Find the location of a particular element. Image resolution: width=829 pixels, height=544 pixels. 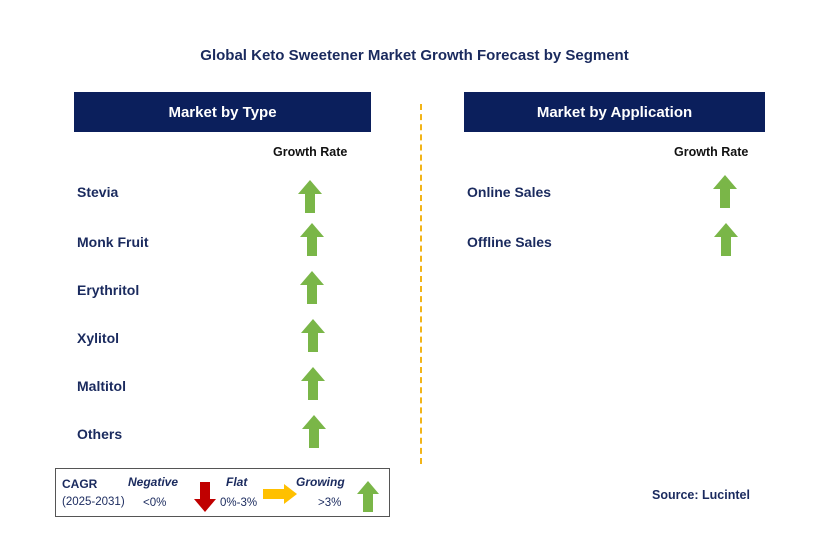

application-row-label: Offline Sales is located at coordinates (509, 242).